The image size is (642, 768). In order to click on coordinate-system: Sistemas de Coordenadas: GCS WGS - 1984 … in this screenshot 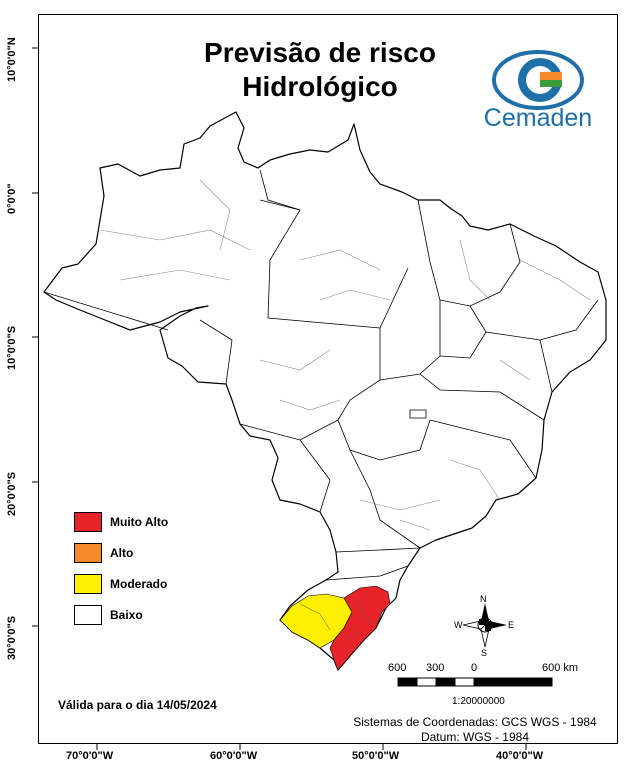, I will do `click(475, 730)`.